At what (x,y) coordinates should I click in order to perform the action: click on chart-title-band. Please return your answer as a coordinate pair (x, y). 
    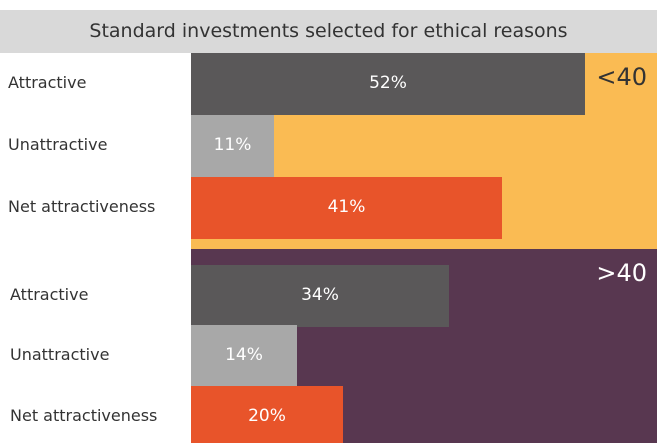
    Looking at the image, I should click on (328, 31).